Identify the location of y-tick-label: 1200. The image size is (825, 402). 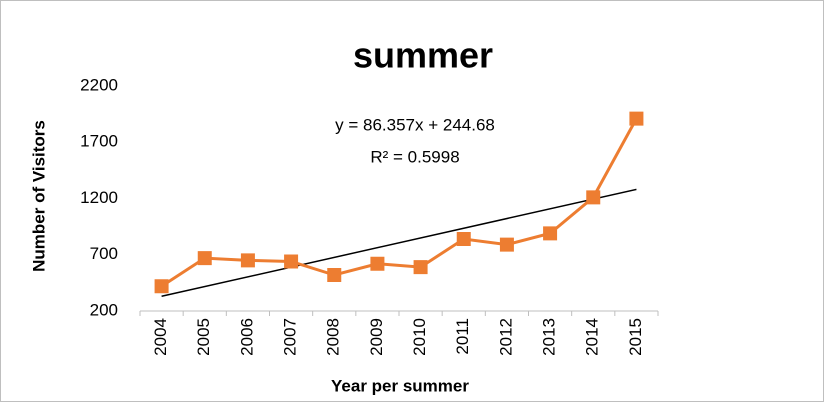
(99, 197).